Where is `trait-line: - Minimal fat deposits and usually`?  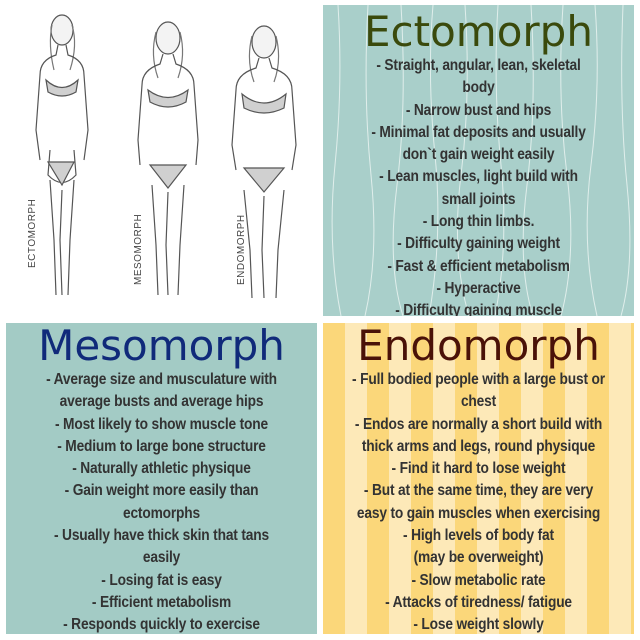 trait-line: - Minimal fat deposits and usually is located at coordinates (478, 132).